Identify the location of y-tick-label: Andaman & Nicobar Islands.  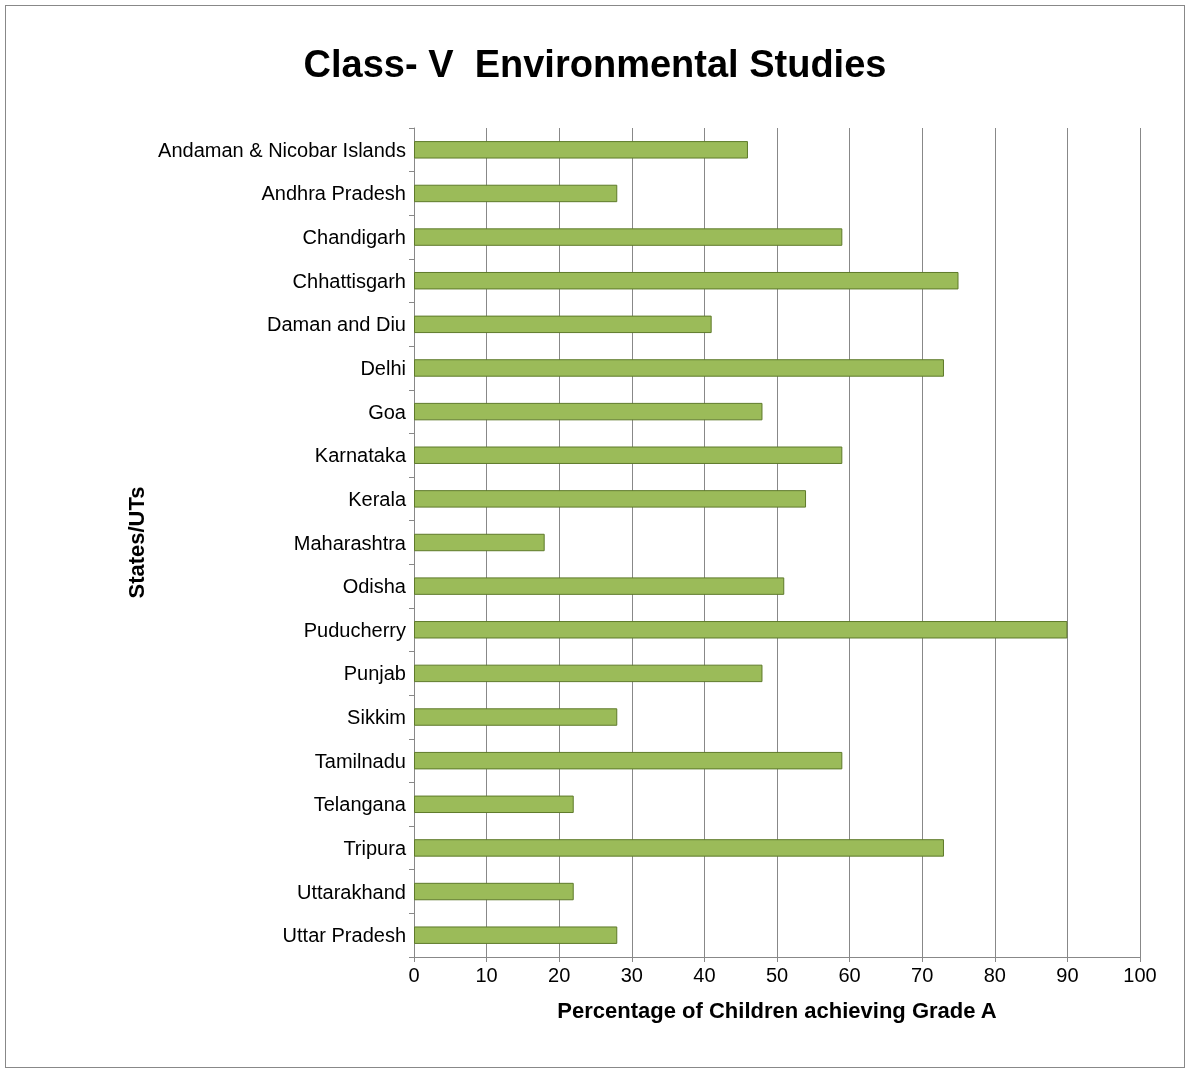
(282, 149).